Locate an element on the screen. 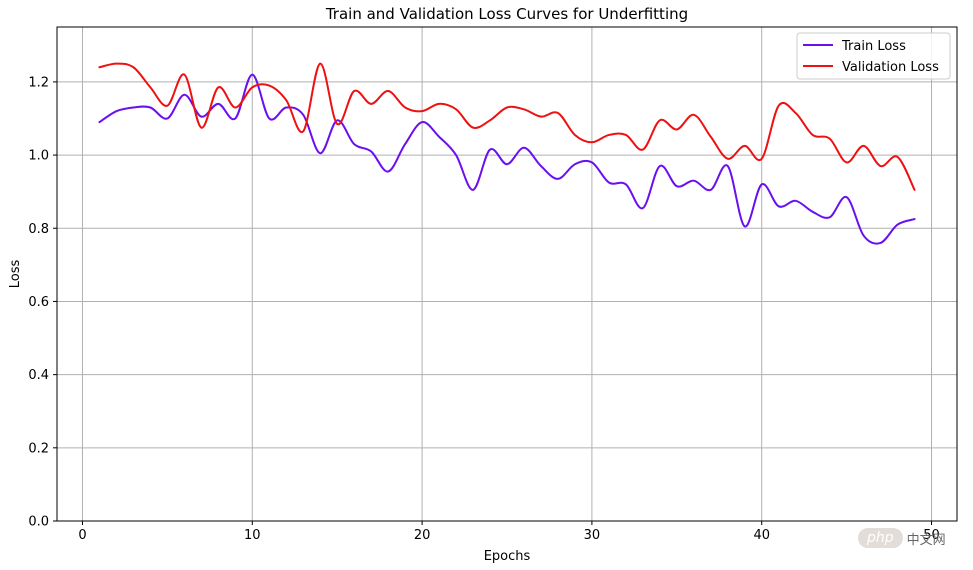 Image resolution: width=973 pixels, height=570 pixels. legend-box is located at coordinates (873, 56).